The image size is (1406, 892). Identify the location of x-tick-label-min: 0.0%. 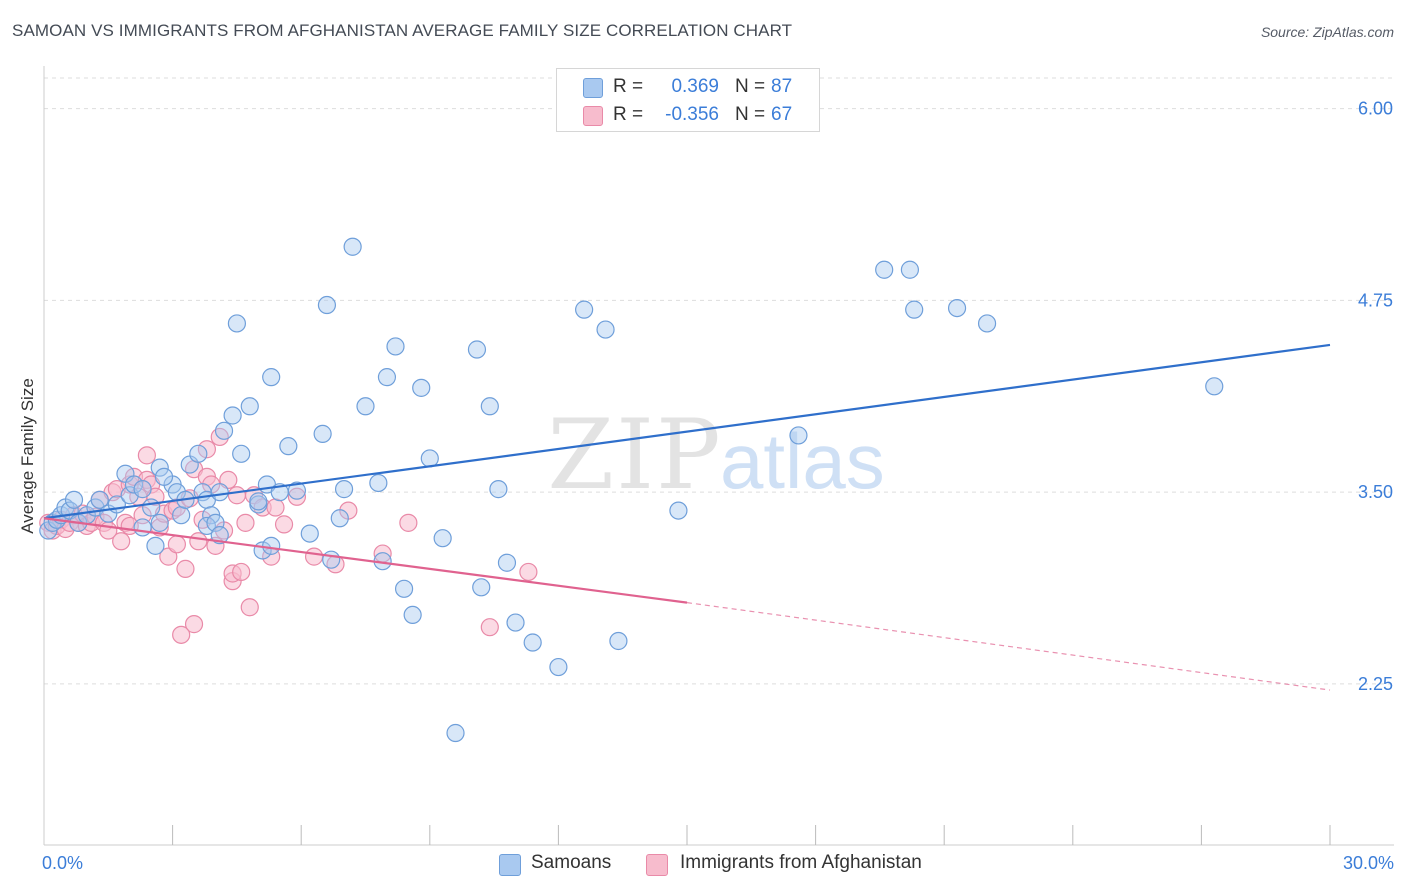
(62, 863).